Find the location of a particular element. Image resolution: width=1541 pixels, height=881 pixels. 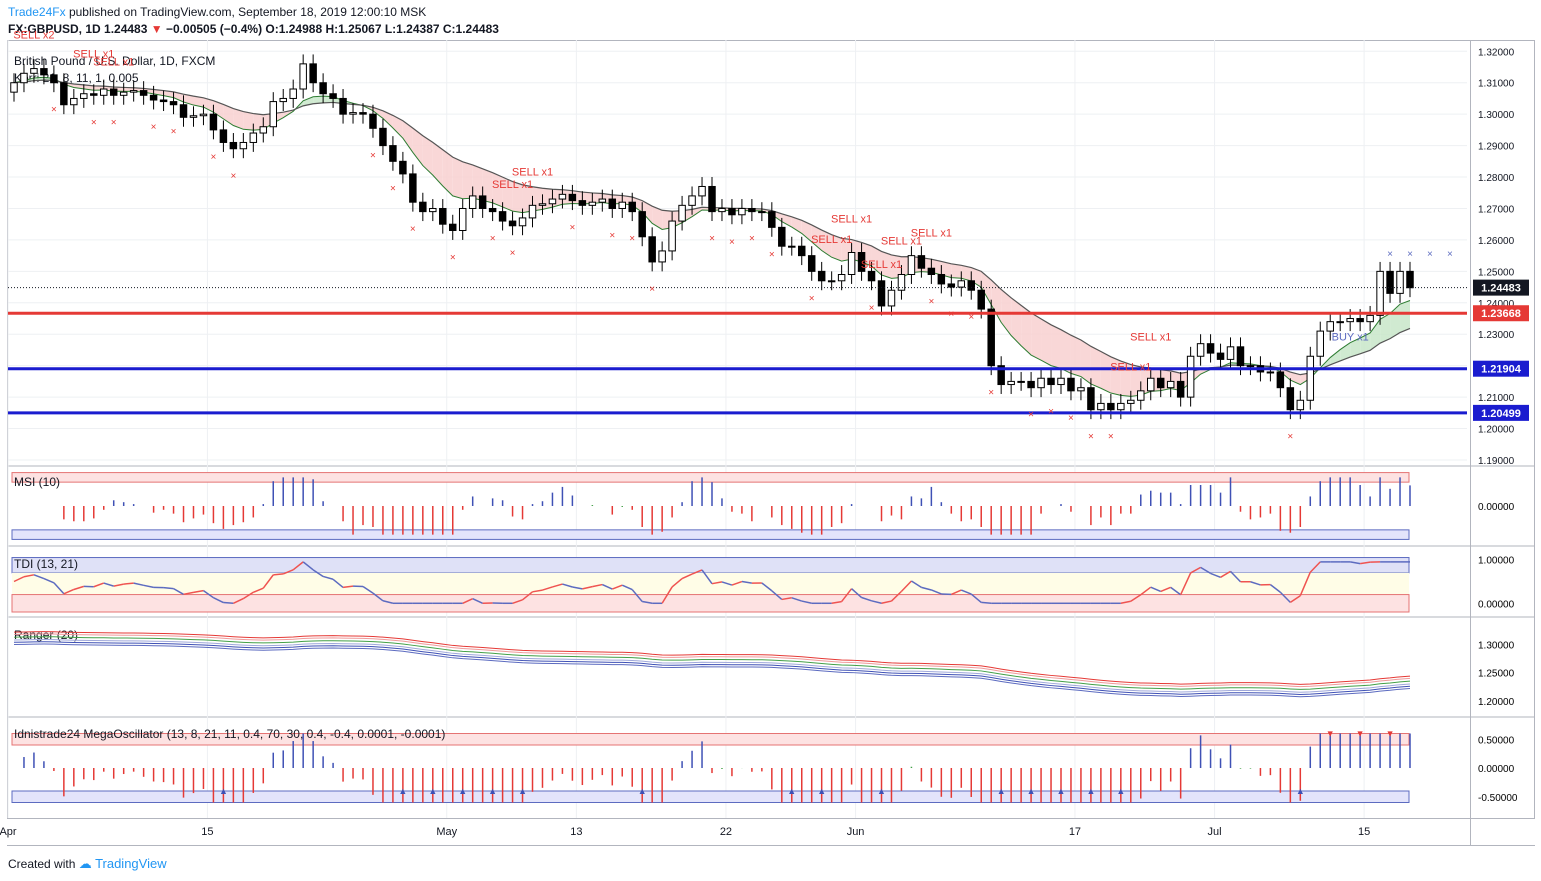

y-tick-label: 1.25000 is located at coordinates (1496, 272).